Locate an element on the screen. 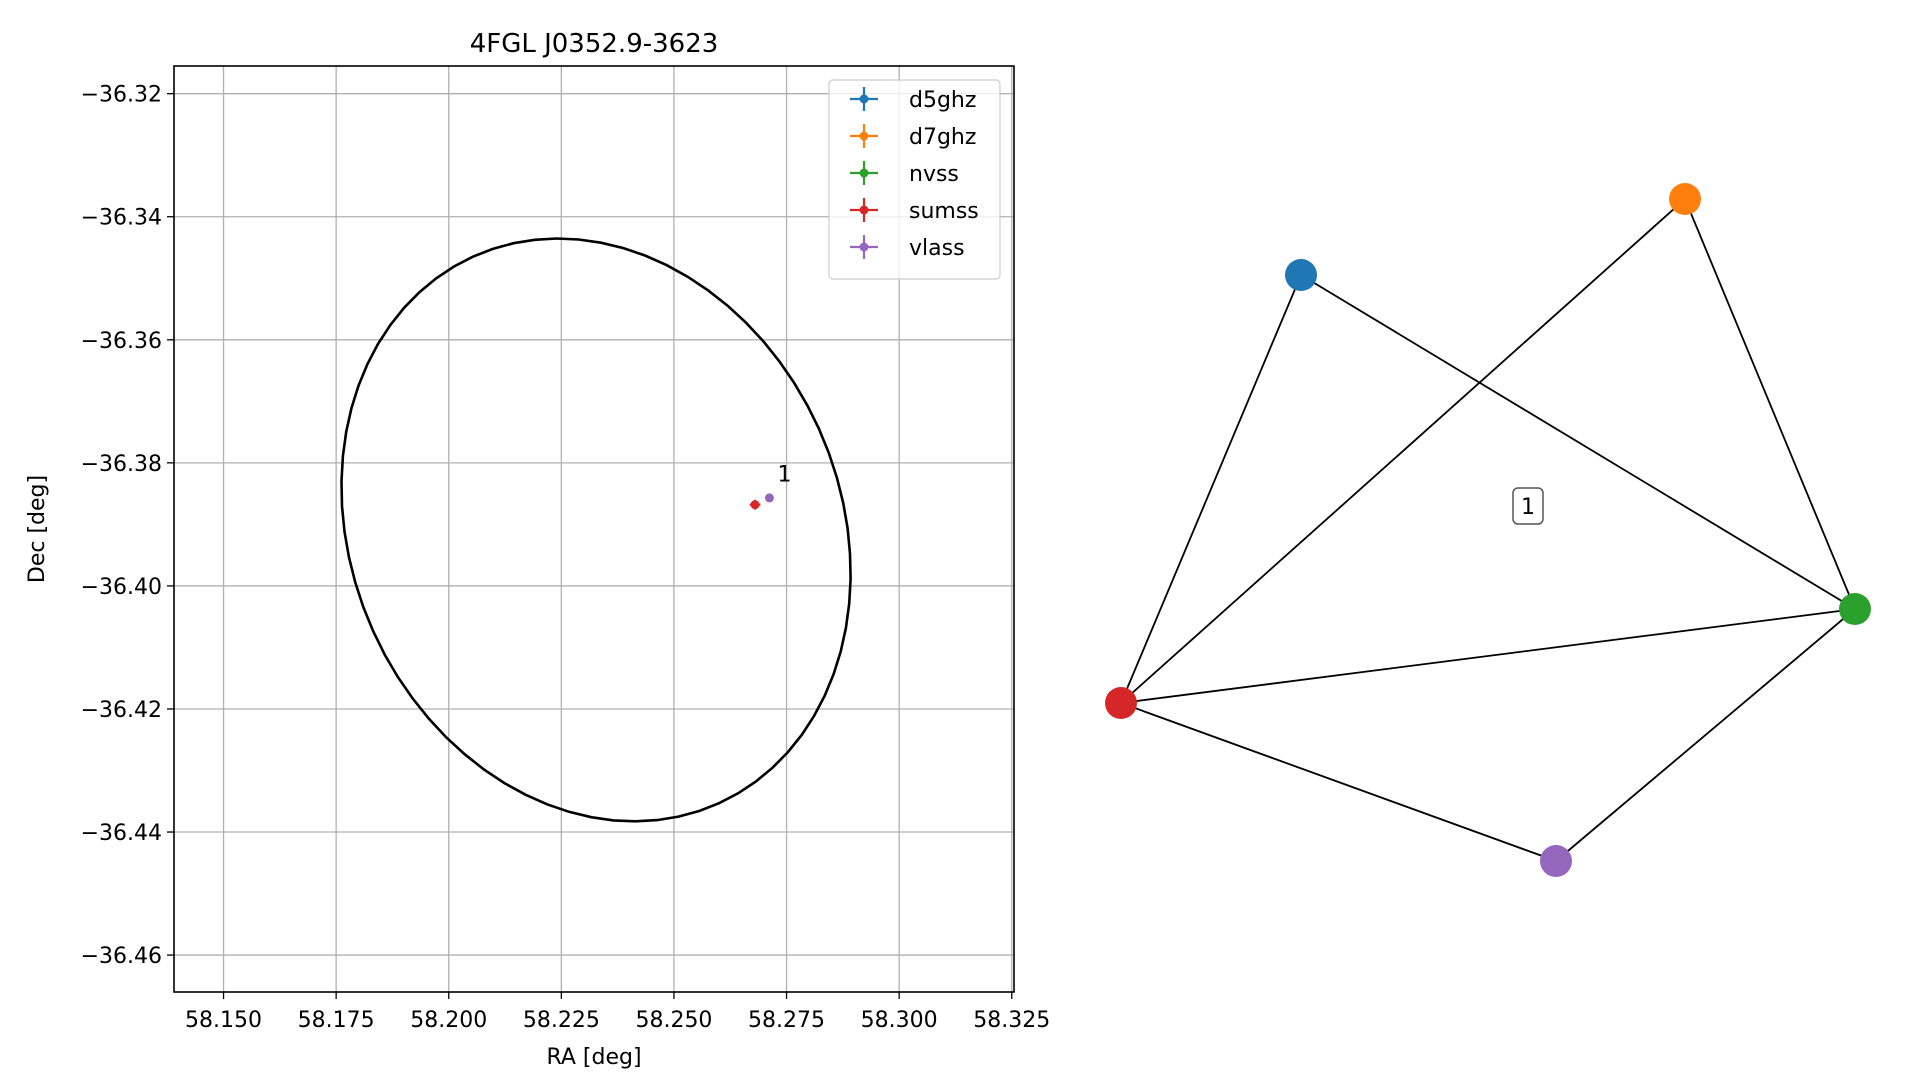 The image size is (1919, 1080). error-ellipse is located at coordinates (596, 530).